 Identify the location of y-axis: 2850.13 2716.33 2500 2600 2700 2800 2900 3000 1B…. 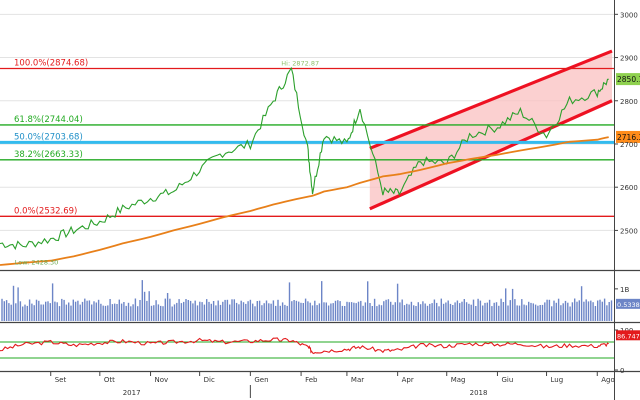
(627, 193).